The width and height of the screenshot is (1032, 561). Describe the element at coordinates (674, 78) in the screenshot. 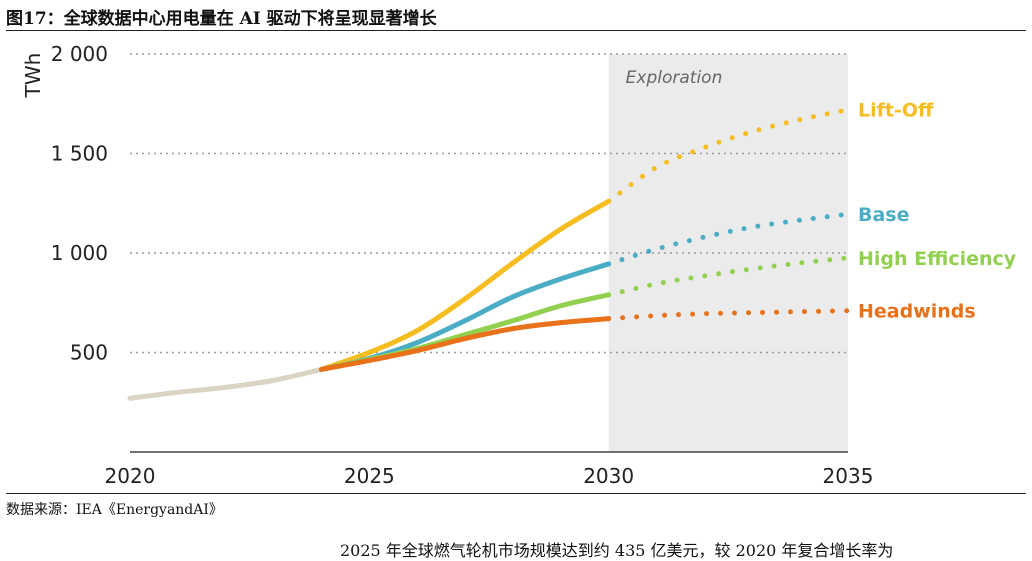

I see `exploration-label: Exploration` at that location.